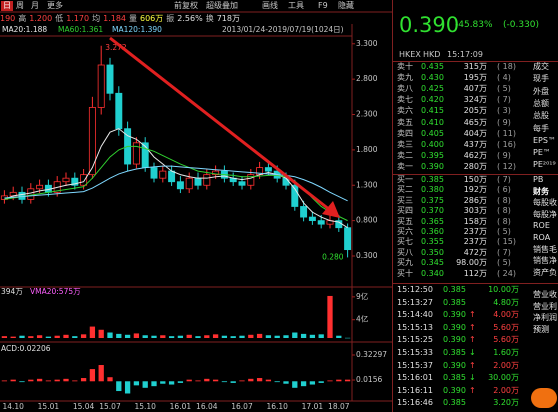 This screenshot has height=412, width=558. What do you see at coordinates (176, 183) in the screenshot?
I see `ma-line` at bounding box center [176, 183].